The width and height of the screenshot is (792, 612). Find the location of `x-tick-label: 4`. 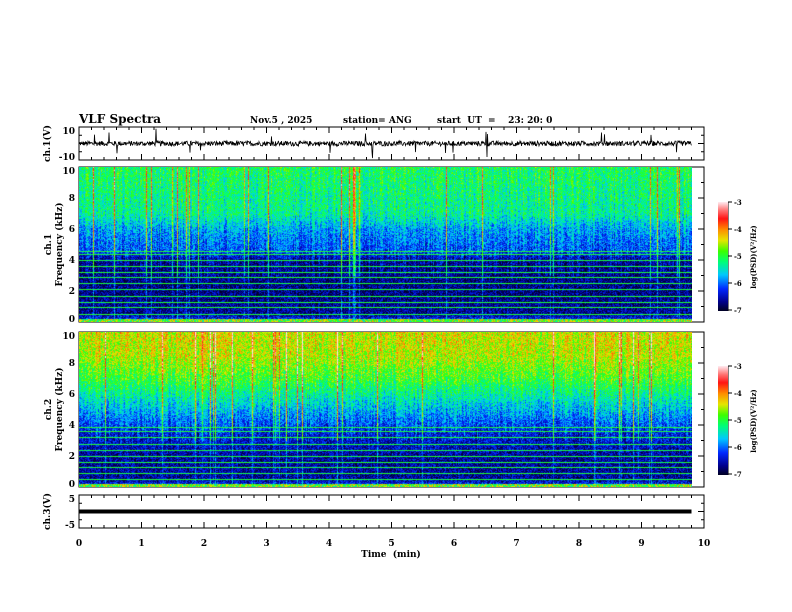

x-tick-label: 4 is located at coordinates (329, 544).